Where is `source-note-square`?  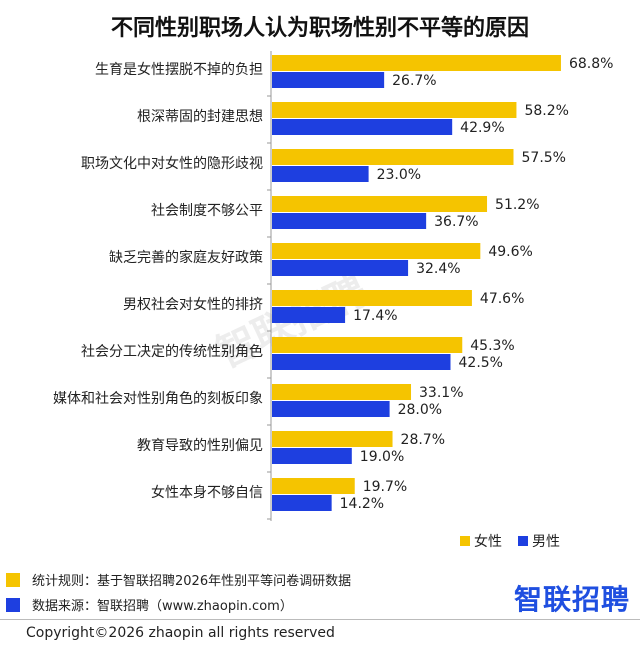
source-note-square is located at coordinates (13, 604).